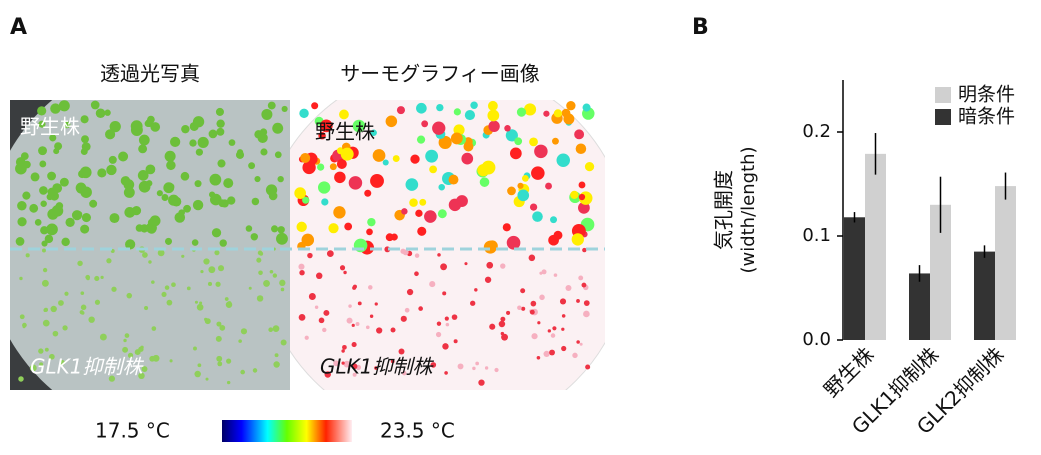  Describe the element at coordinates (440, 74) in the screenshot. I see `photo-title: サーモグラフィー画像` at that location.